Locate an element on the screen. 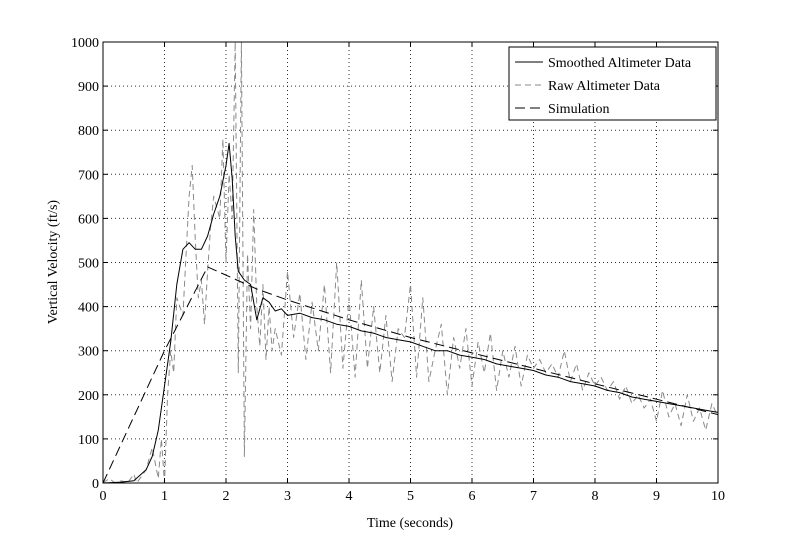 This screenshot has width=794, height=543. y-tick-label: 800 is located at coordinates (88, 131).